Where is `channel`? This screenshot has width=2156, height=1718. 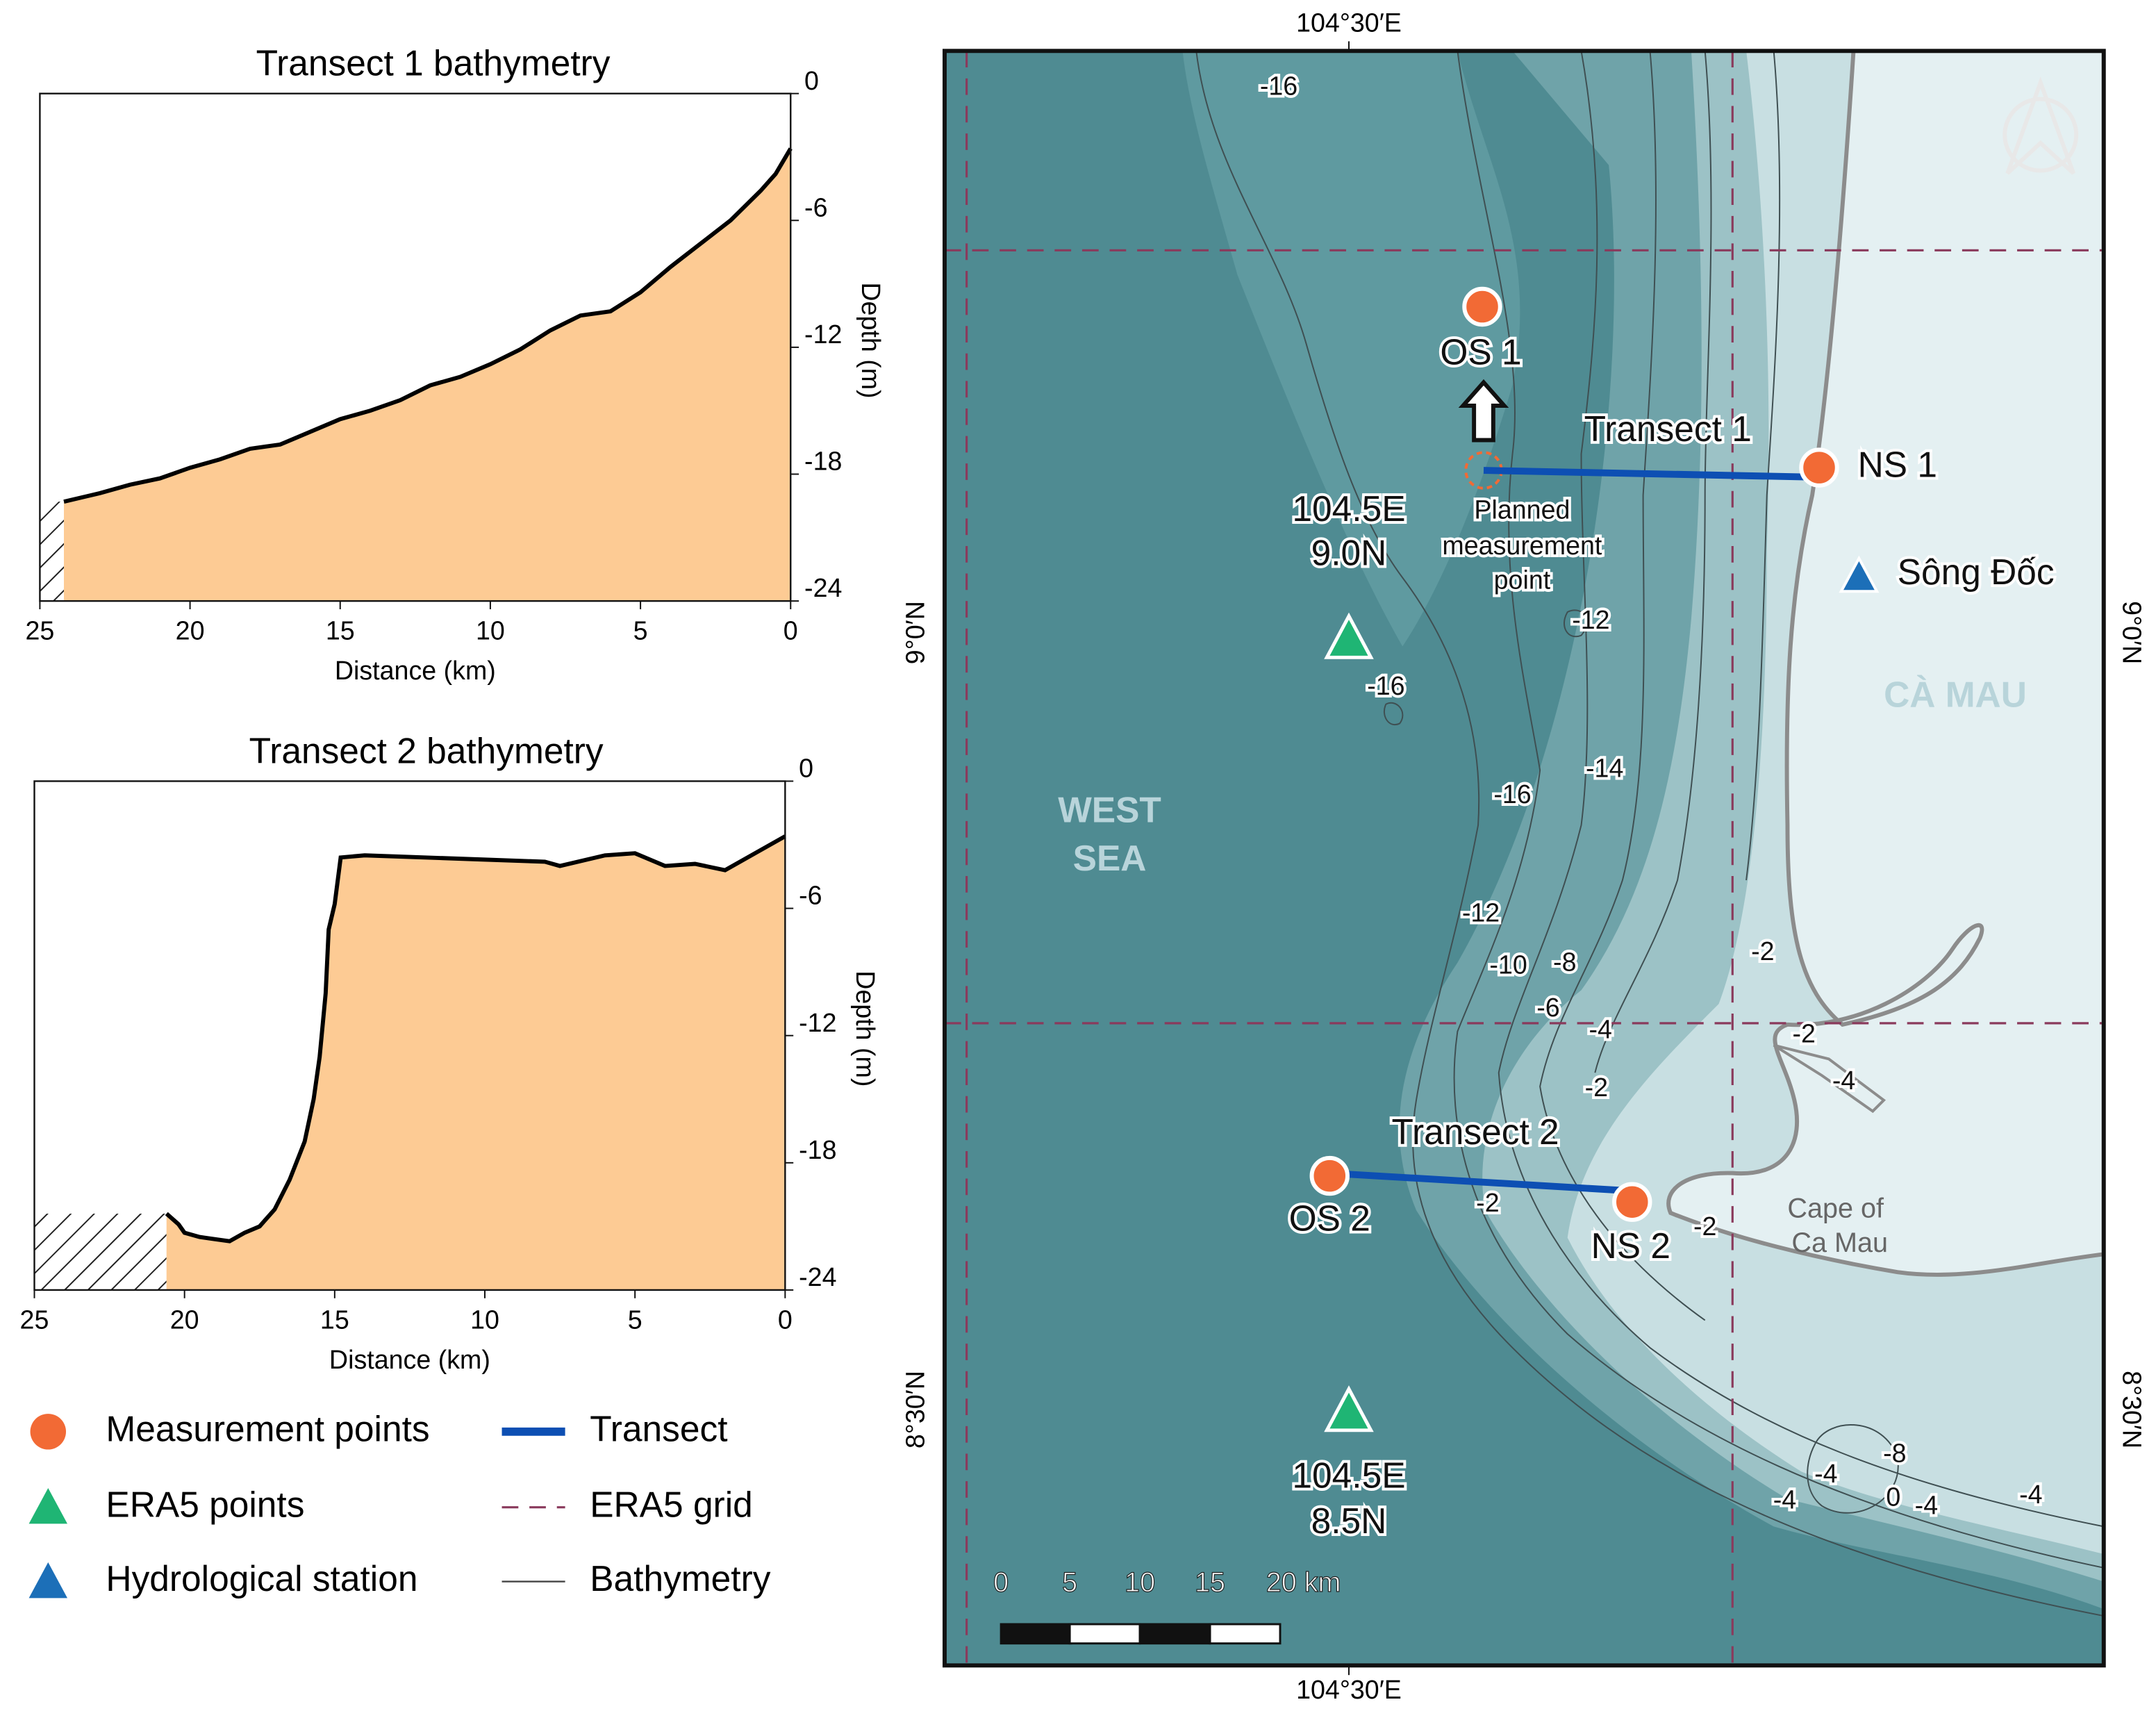
channel is located at coordinates (1829, 1078).